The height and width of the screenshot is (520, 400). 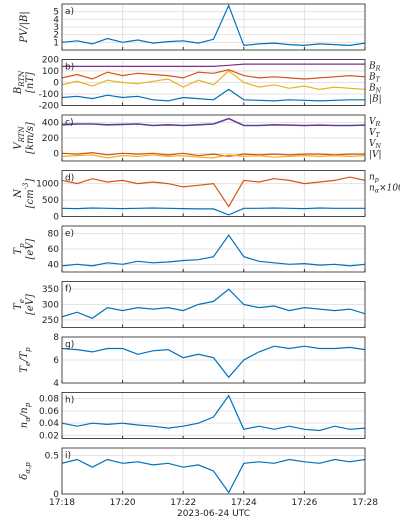 What do you see at coordinates (49, 106) in the screenshot?
I see `y-tick-label: -200` at bounding box center [49, 106].